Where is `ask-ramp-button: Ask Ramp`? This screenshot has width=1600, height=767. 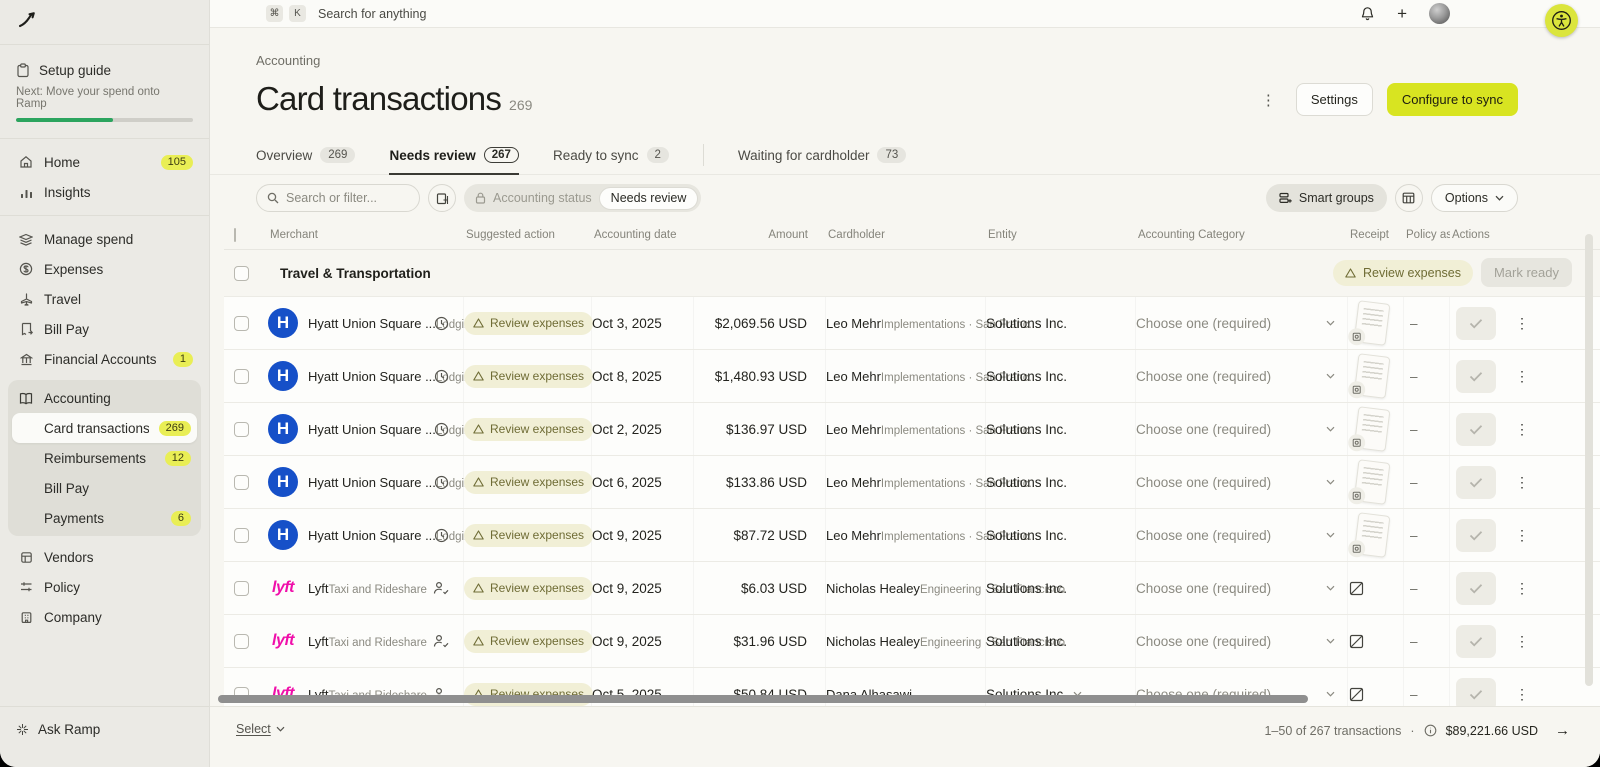 ask-ramp-button: Ask Ramp is located at coordinates (104, 729).